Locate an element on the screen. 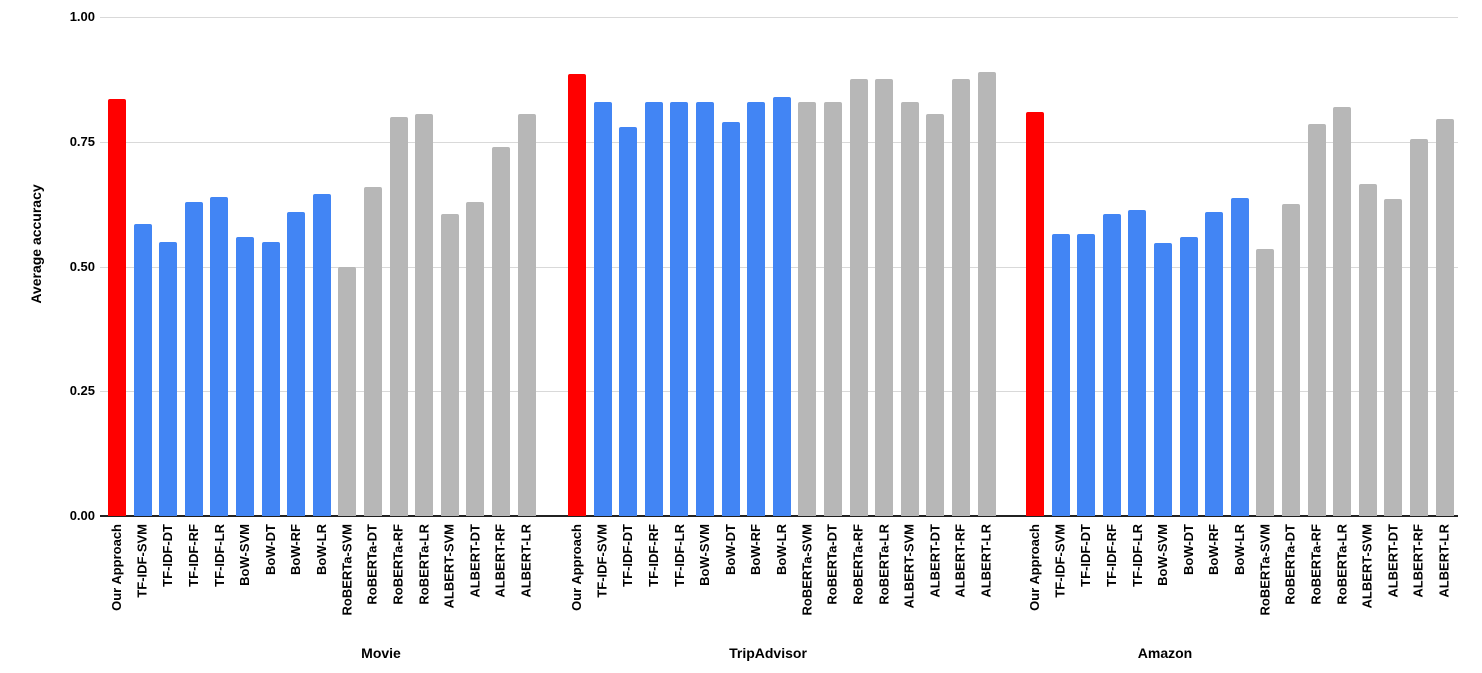 This screenshot has width=1482, height=673. bar-tripadvisor-albert-dt is located at coordinates (935, 315).